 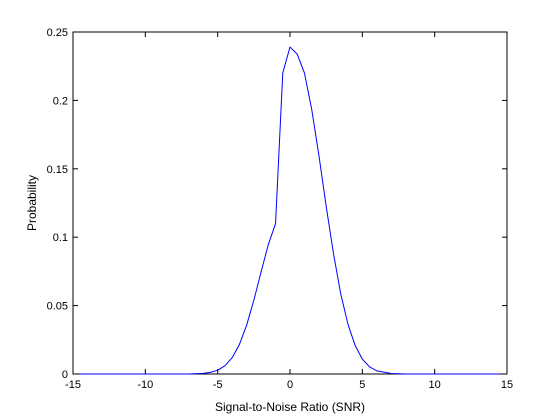 What do you see at coordinates (290, 385) in the screenshot?
I see `x-tick-label: 0` at bounding box center [290, 385].